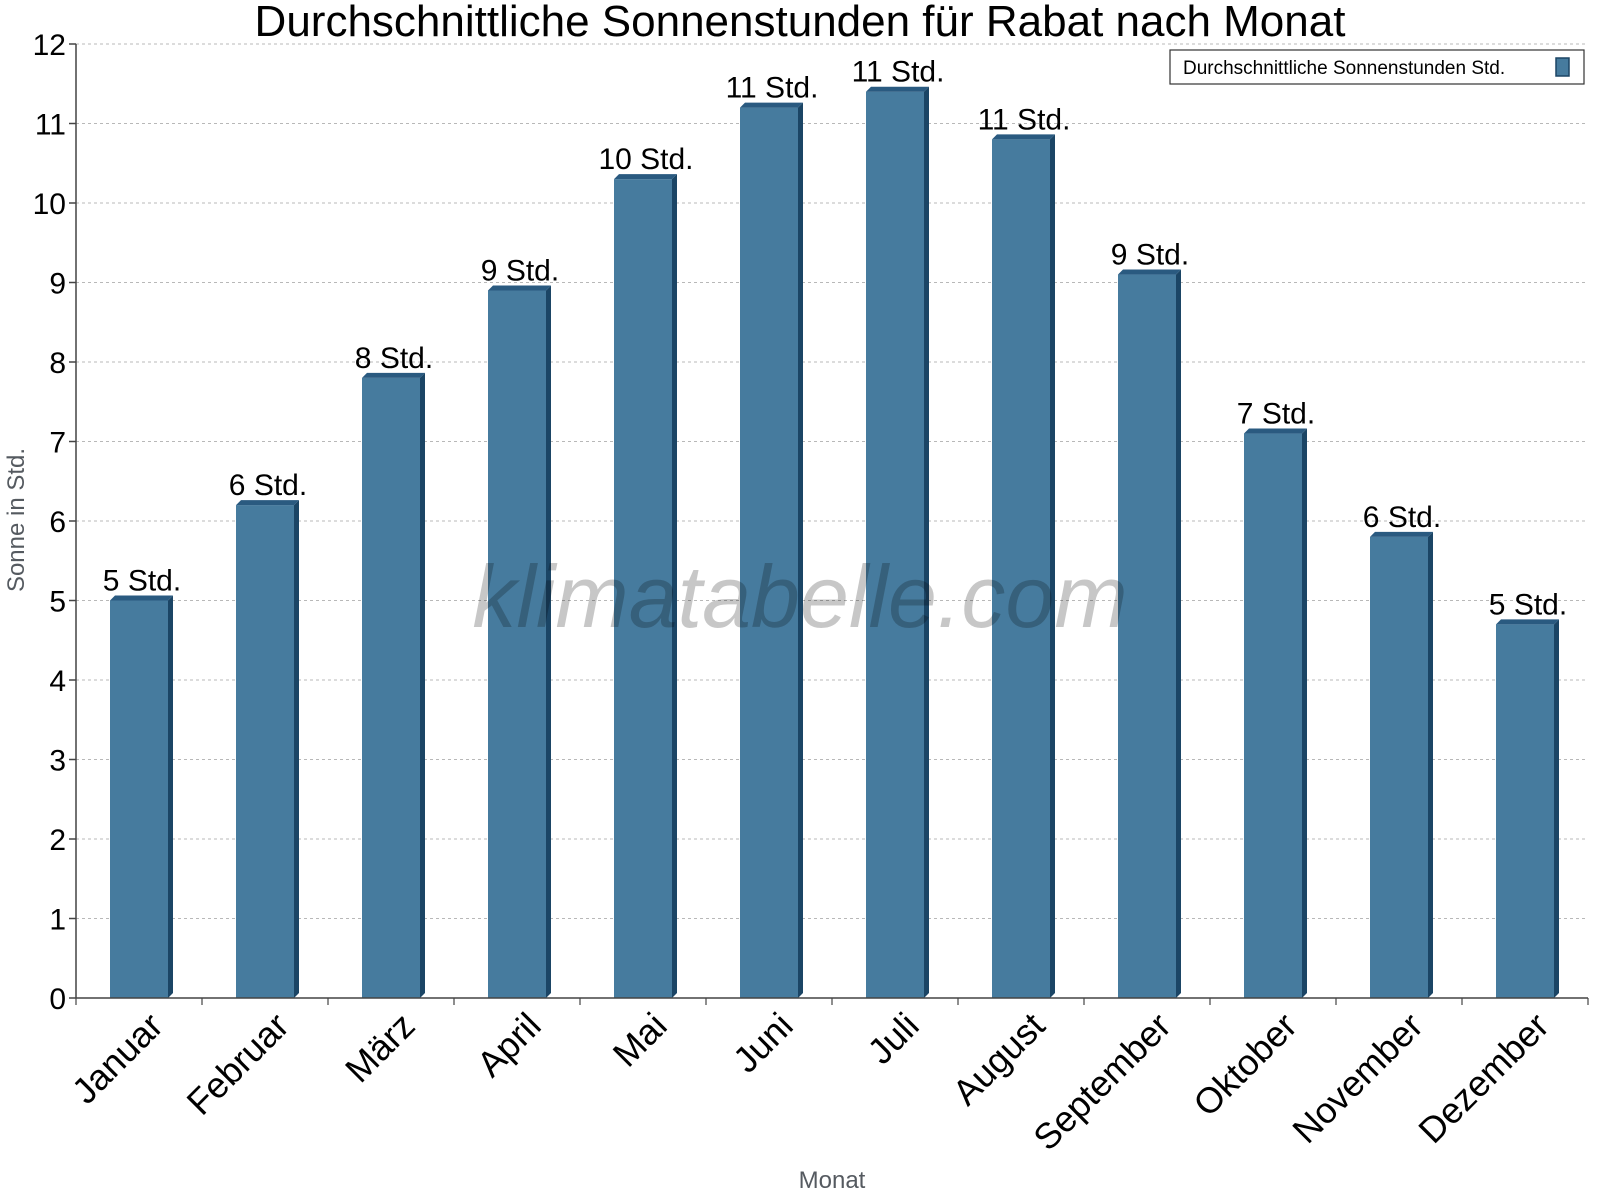 The image size is (1600, 1200). What do you see at coordinates (57, 999) in the screenshot?
I see `y-tick-label: 0` at bounding box center [57, 999].